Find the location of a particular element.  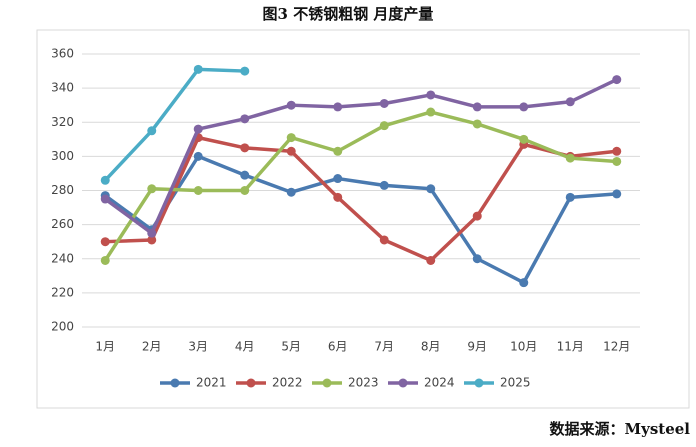

chart-title: 图3 不锈钢粗钢 月度产量 is located at coordinates (348, 14).